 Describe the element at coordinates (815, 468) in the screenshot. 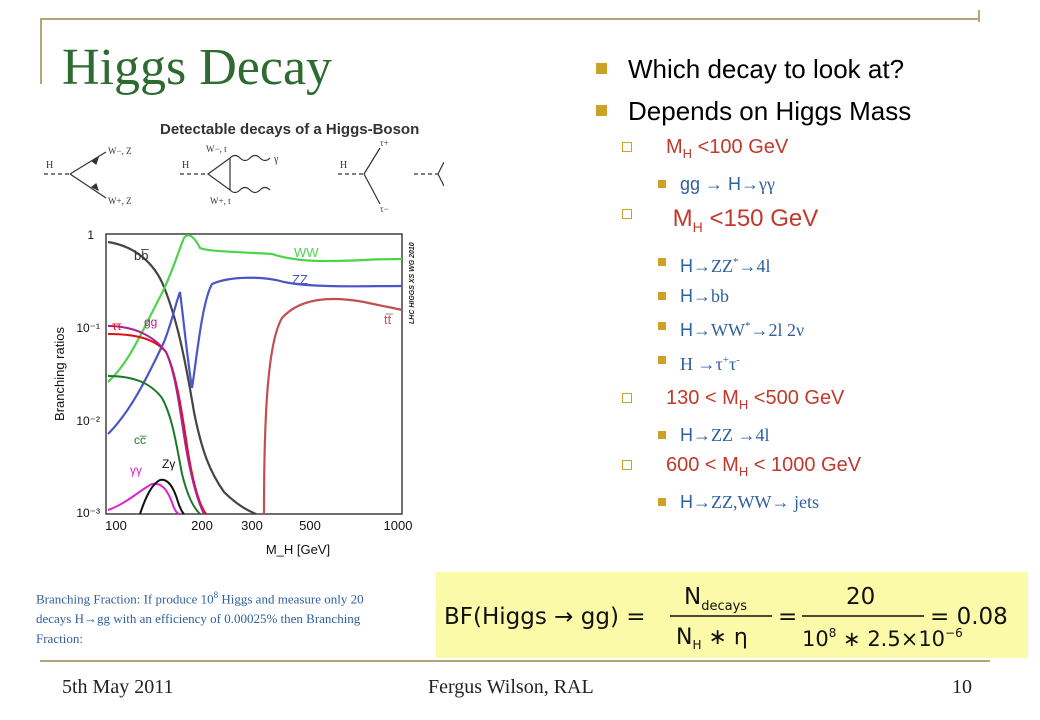

I see `subbullet-mass-600-1000: 600 < MH < 1000 GeV` at that location.